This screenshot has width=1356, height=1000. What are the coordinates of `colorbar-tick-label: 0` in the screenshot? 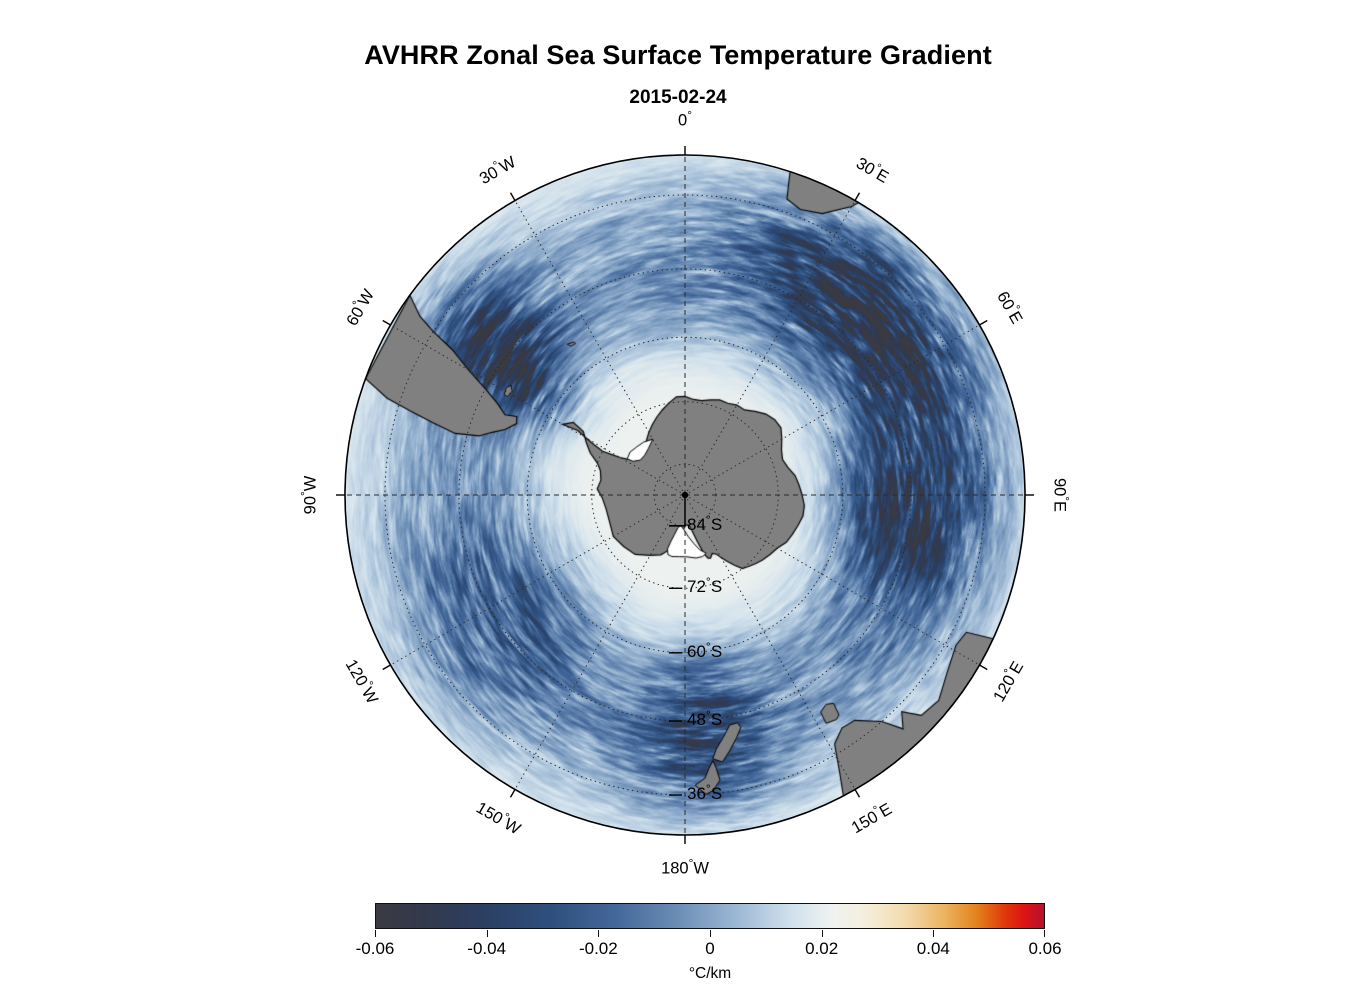 It's located at (710, 948).